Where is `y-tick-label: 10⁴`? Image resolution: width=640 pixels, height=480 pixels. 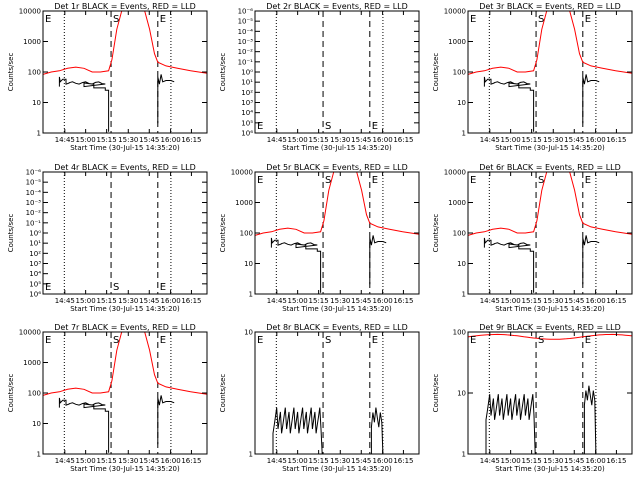
y-tick-label: 10⁴ is located at coordinates (247, 113).